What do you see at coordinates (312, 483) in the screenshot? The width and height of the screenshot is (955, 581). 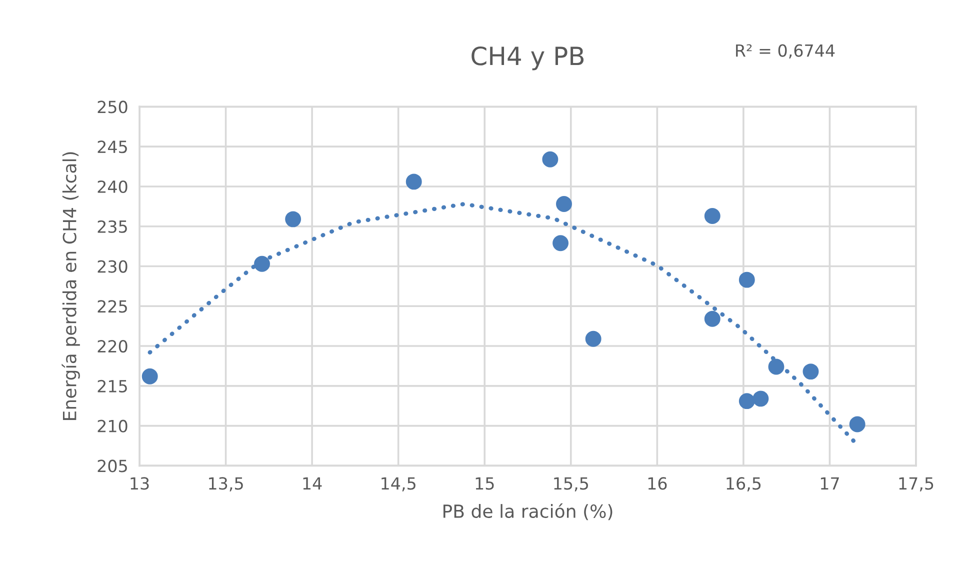 I see `x-tick-label: 14` at bounding box center [312, 483].